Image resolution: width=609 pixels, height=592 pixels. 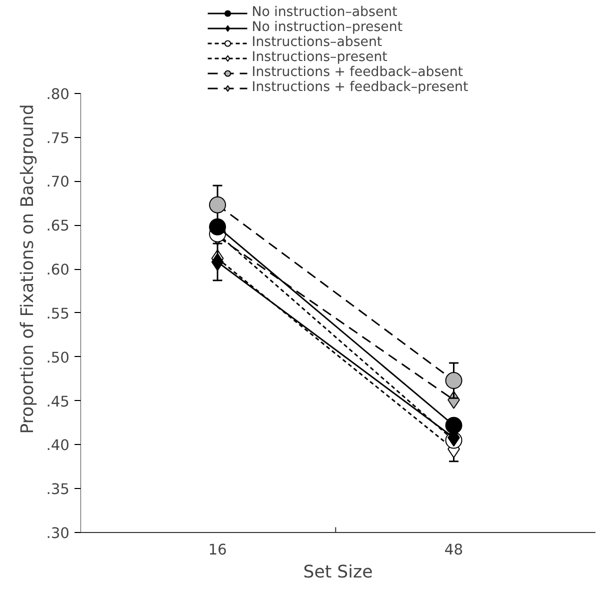 I want to click on legend-label: Instructions + feedback–present, so click(x=360, y=87).